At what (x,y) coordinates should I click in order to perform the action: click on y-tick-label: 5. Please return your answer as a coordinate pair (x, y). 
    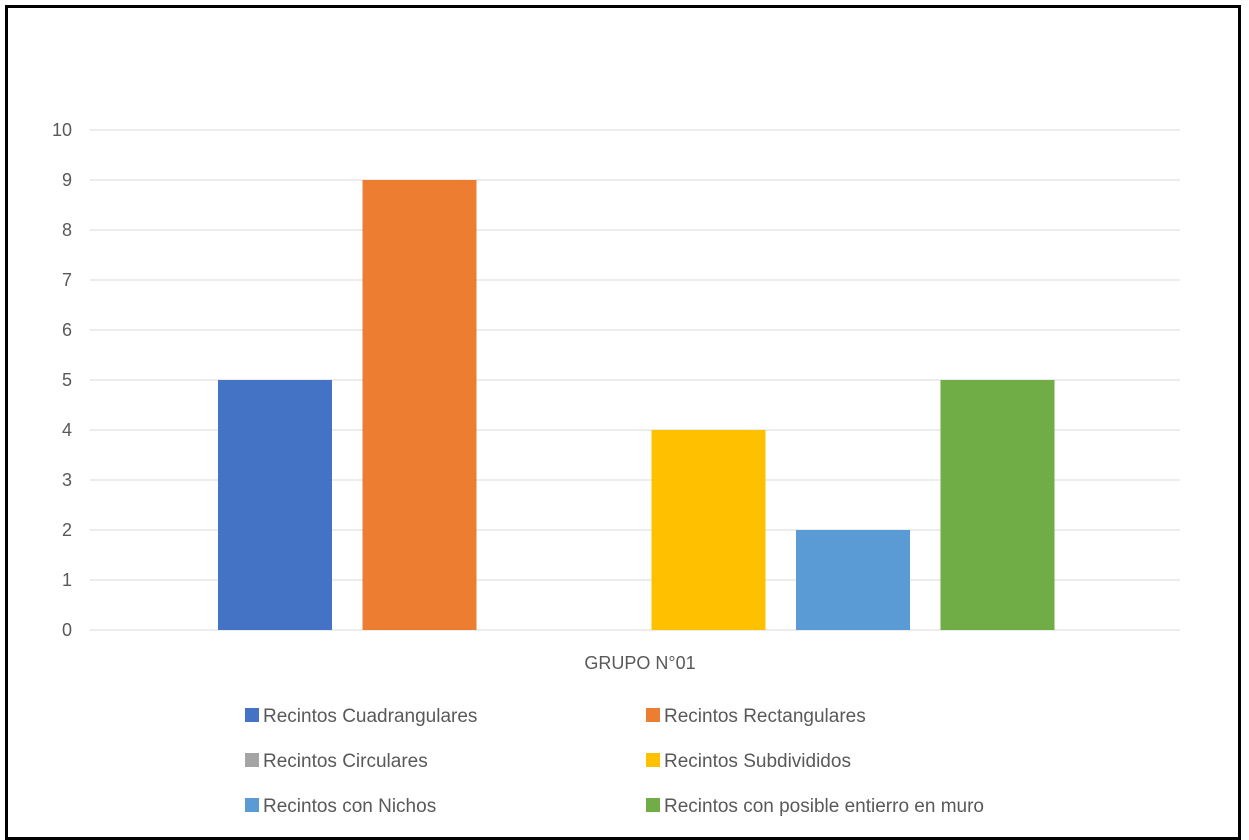
    Looking at the image, I should click on (67, 380).